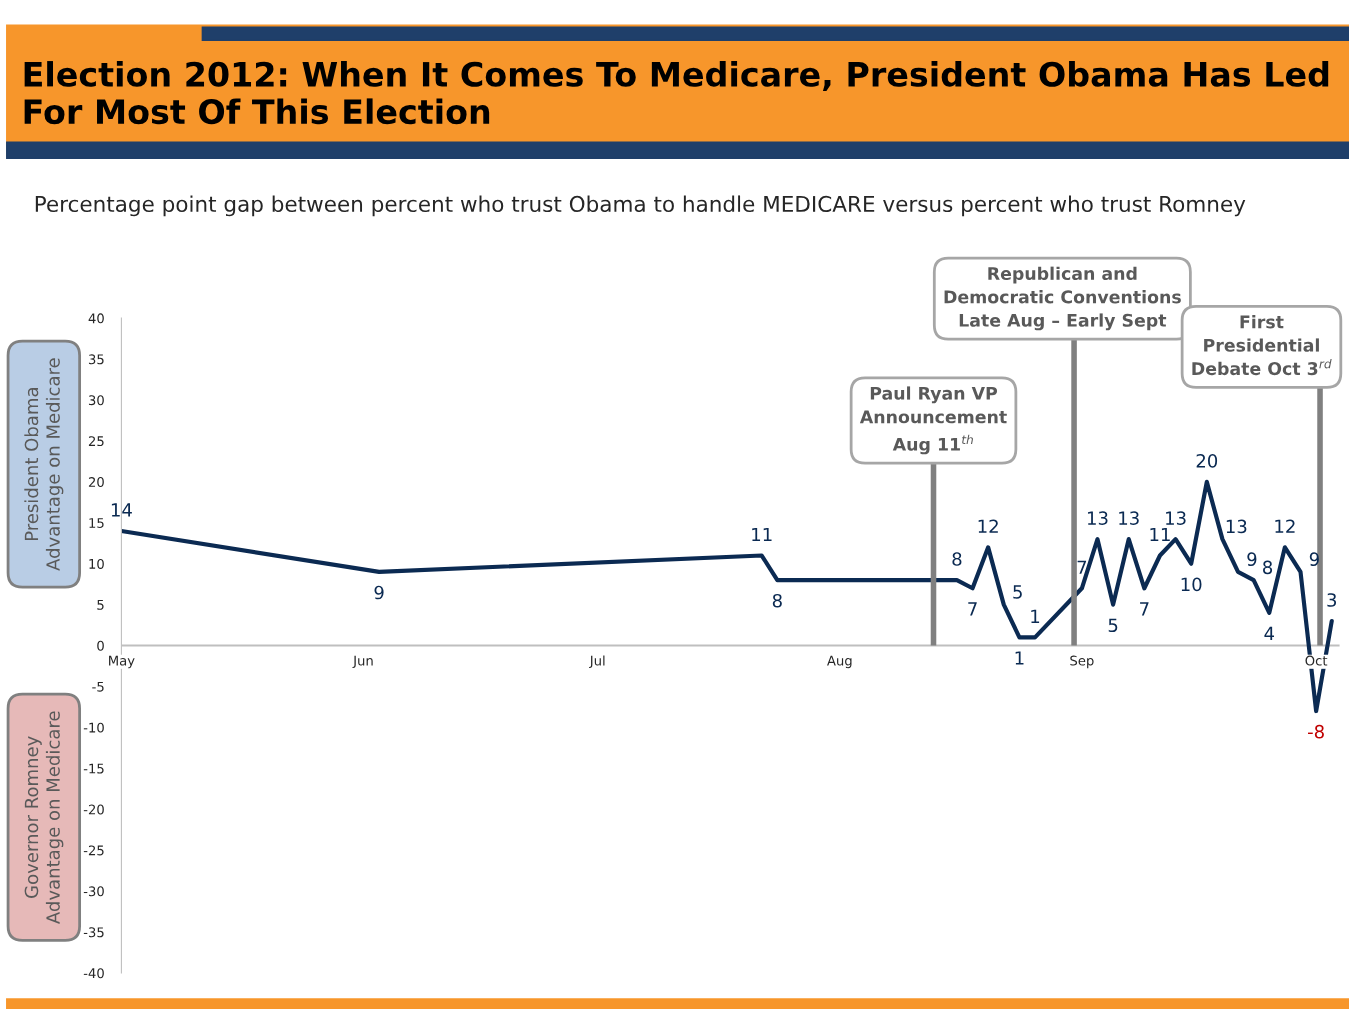 The width and height of the screenshot is (1349, 1009). I want to click on y-tick-label: -35, so click(93, 932).